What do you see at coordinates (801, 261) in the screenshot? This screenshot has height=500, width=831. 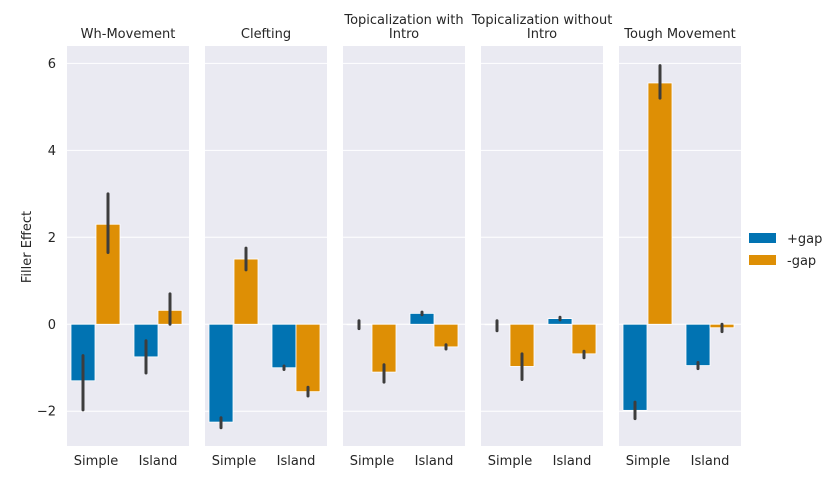 I see `legend-label: -gap` at bounding box center [801, 261].